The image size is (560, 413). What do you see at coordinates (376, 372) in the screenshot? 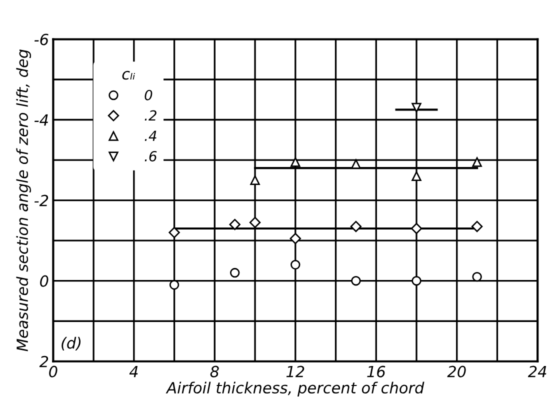
I see `x-tick-label: 16` at bounding box center [376, 372].